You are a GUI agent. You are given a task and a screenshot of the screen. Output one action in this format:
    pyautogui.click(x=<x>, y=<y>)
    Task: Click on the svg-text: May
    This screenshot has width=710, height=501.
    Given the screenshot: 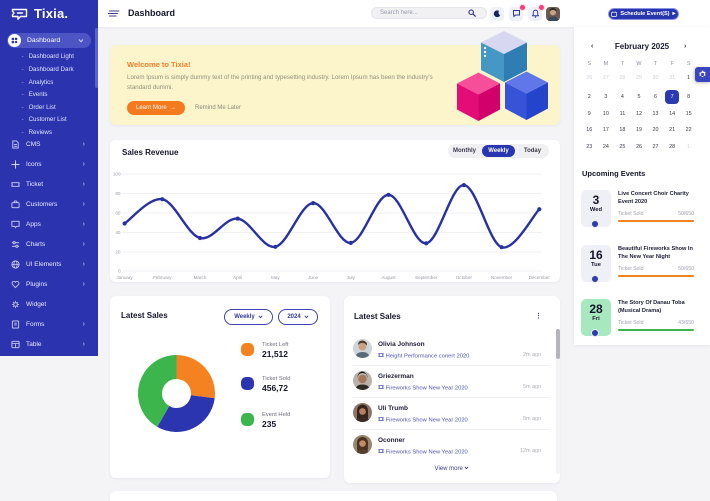 What is the action you would take?
    pyautogui.click(x=275, y=277)
    